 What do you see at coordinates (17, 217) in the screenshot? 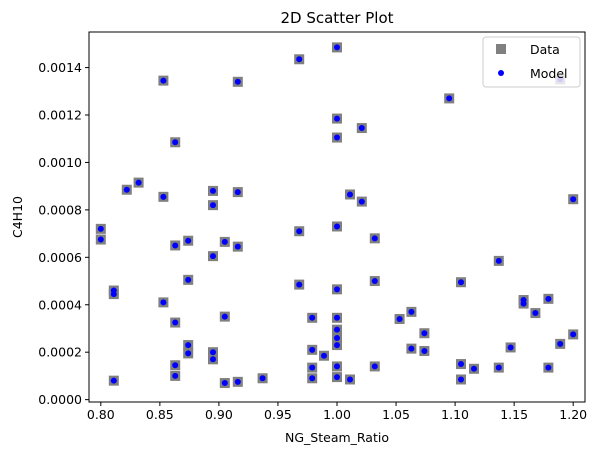
I see `y-axis-title: C4H10` at bounding box center [17, 217].